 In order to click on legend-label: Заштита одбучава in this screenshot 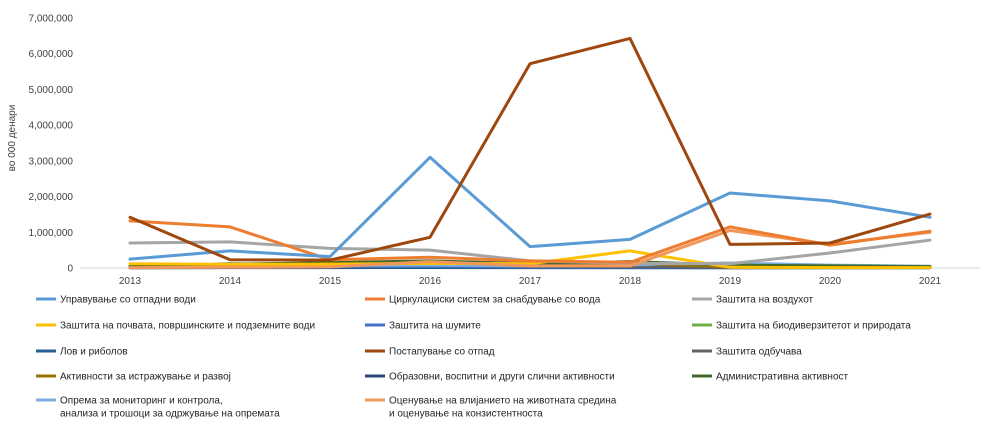, I will do `click(759, 352)`.